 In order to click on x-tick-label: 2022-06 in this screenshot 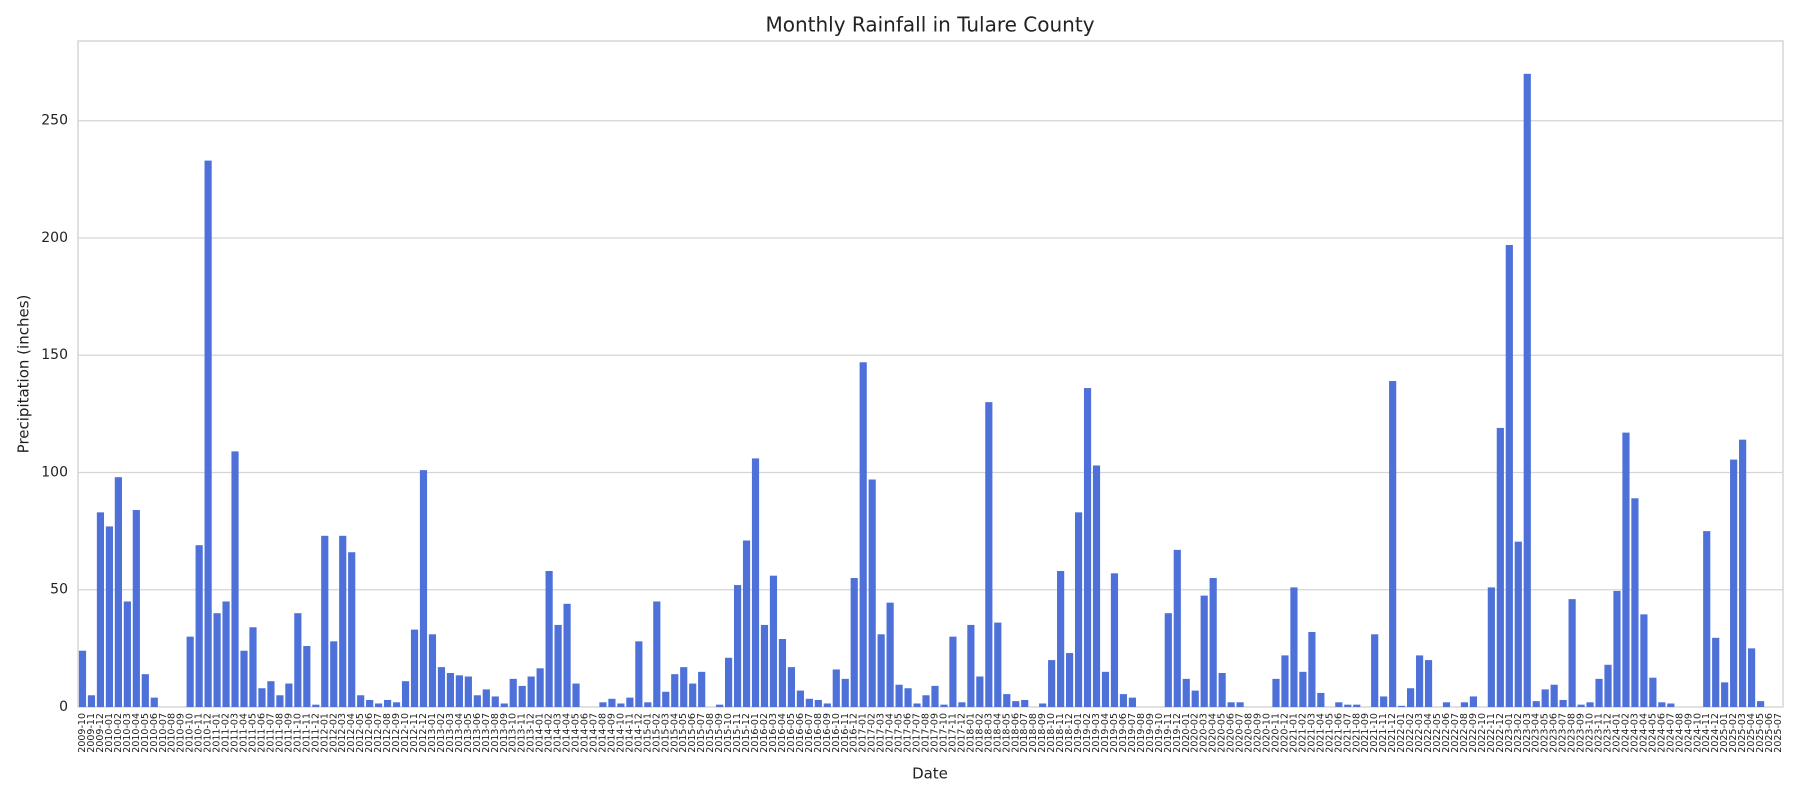, I will do `click(1446, 733)`.